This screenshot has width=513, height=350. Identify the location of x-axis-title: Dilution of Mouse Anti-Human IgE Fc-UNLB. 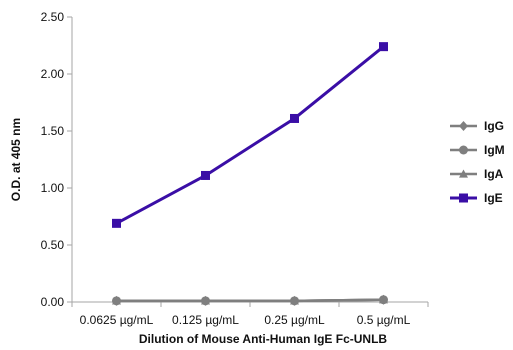
(263, 339).